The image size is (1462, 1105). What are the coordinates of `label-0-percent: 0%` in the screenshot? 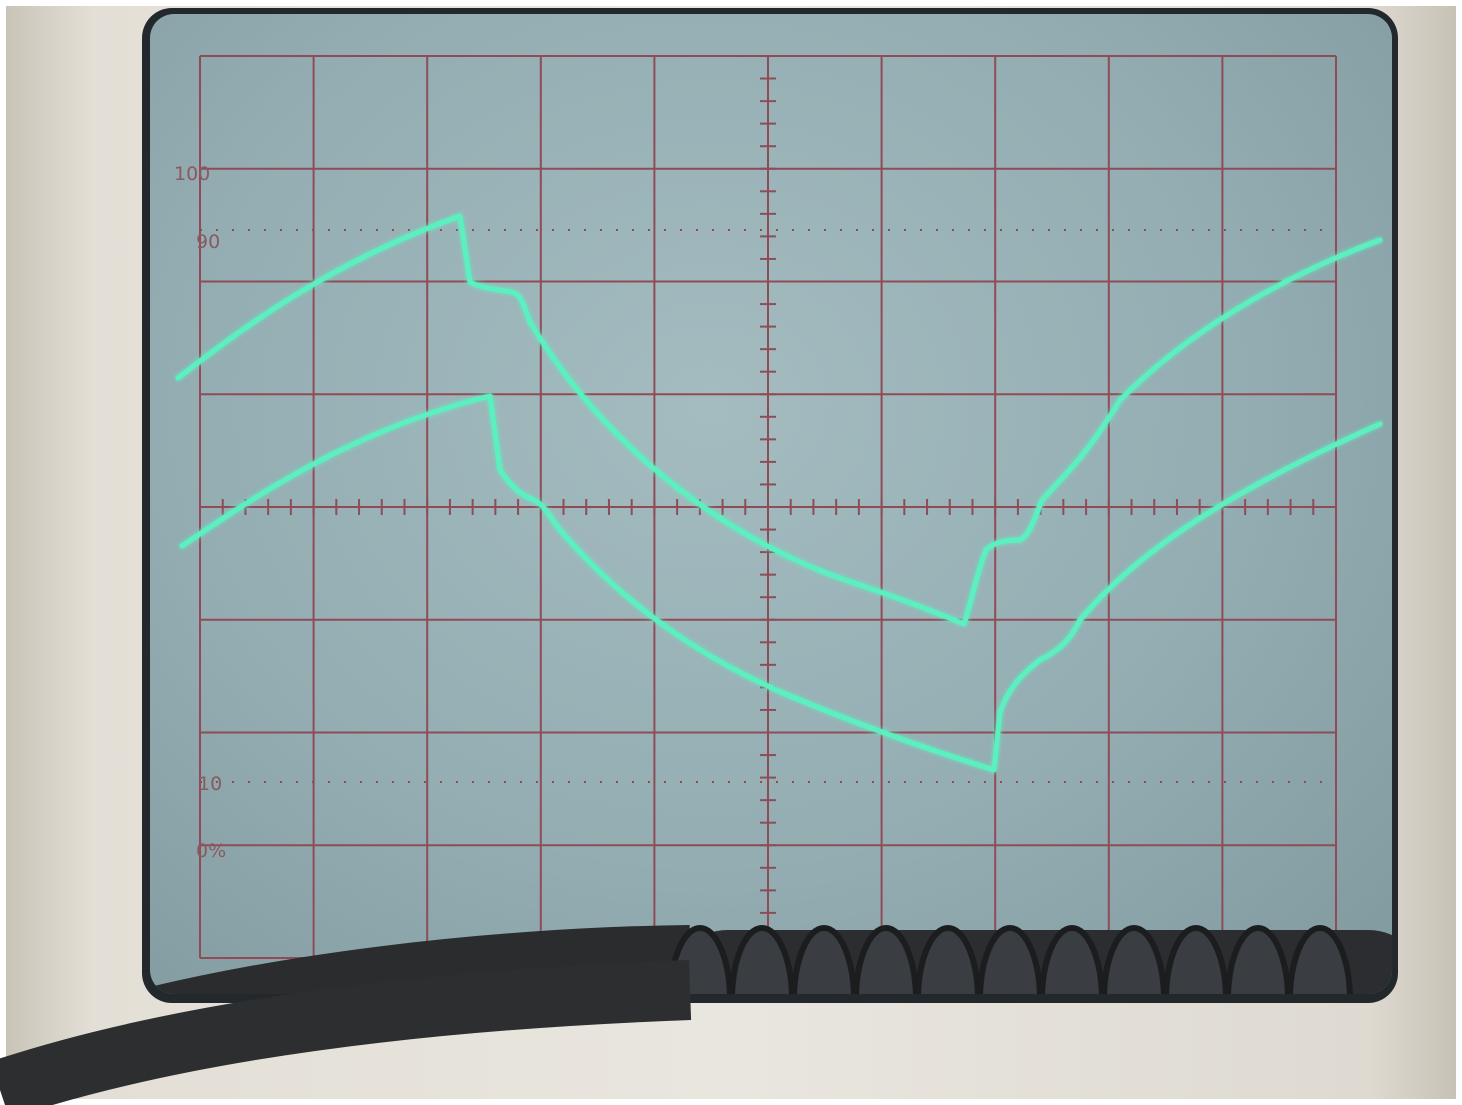 It's located at (211, 851).